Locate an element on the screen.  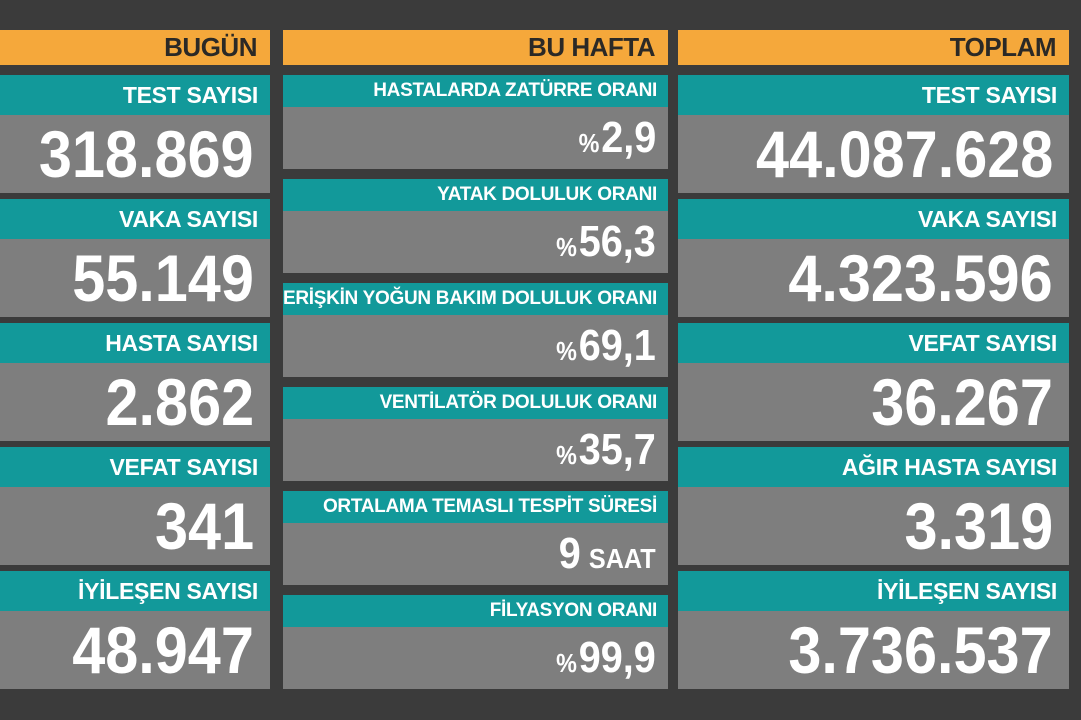
panel-today-test: TEST SAYISI 318.869 is located at coordinates (135, 134).